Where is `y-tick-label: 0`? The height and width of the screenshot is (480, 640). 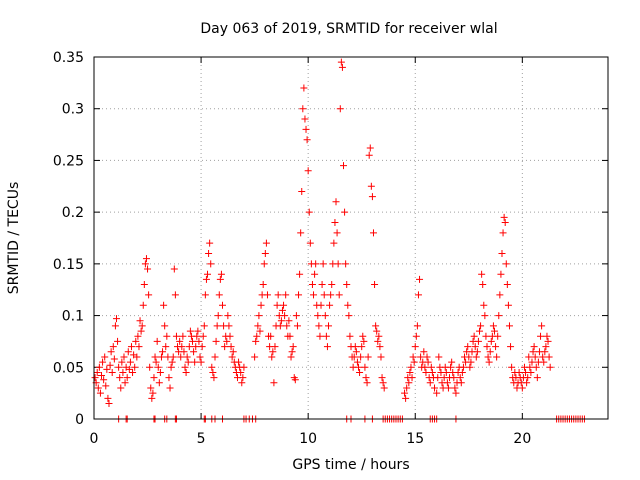 y-tick-label: 0 is located at coordinates (79, 420).